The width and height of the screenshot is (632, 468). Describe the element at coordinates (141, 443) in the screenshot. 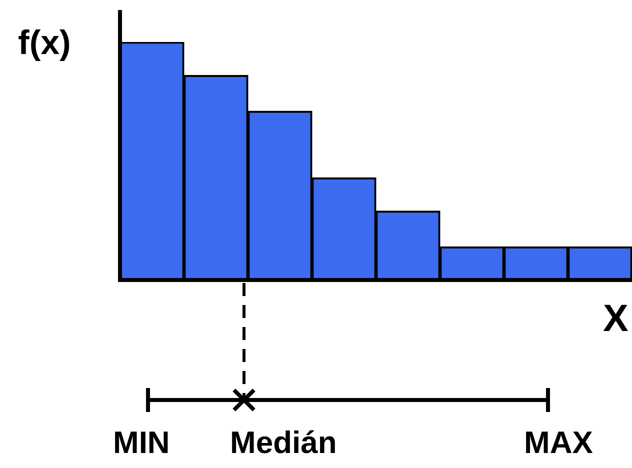

I see `text: MIN` at that location.